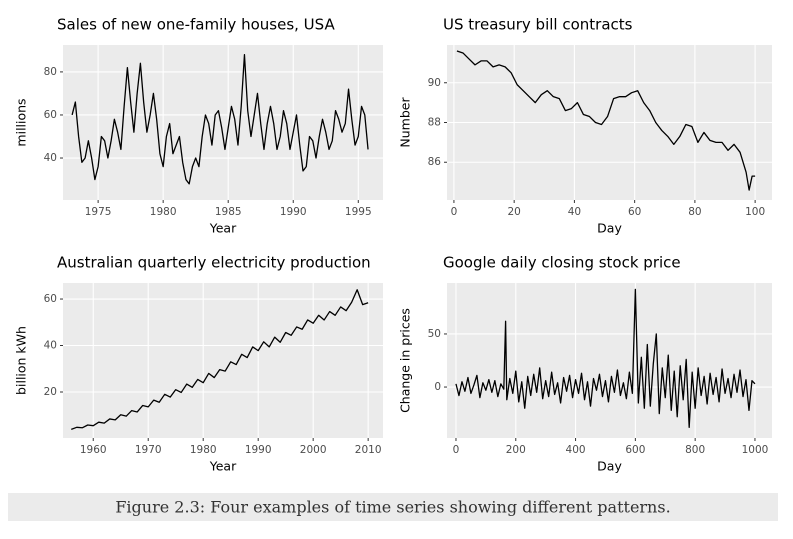  I want to click on y-axis-label: billion kWh, so click(21, 360).